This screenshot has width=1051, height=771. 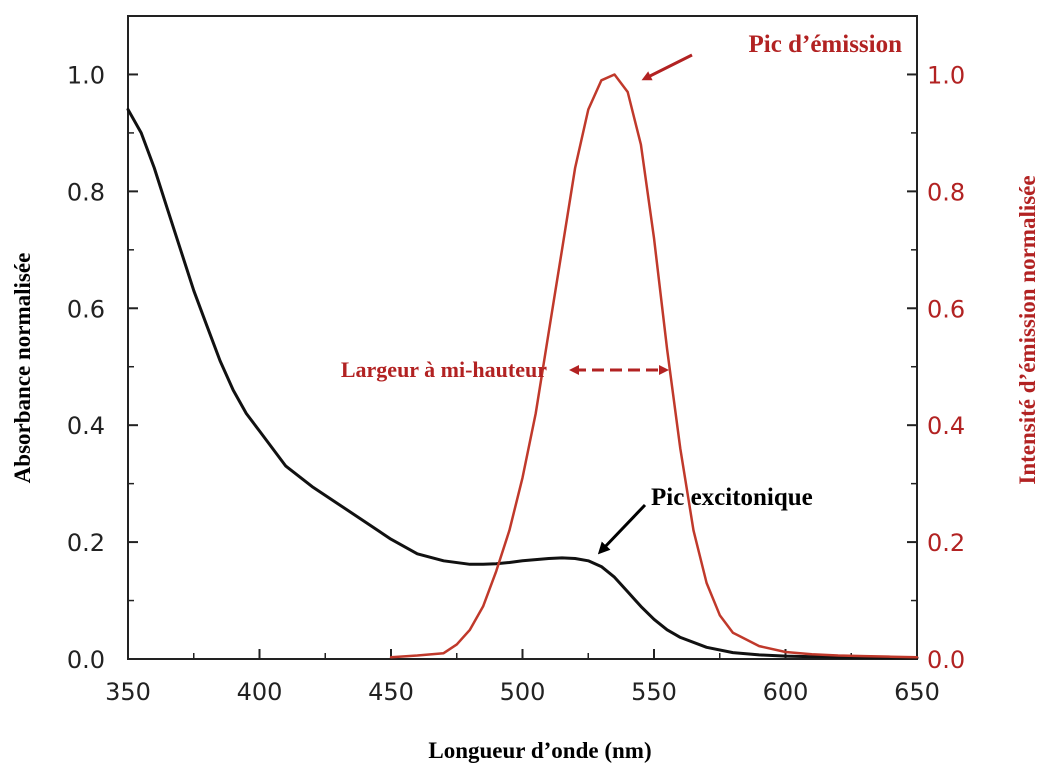 I want to click on y-right-axis-title: Intensité d’émission normalisée, so click(x=1027, y=329).